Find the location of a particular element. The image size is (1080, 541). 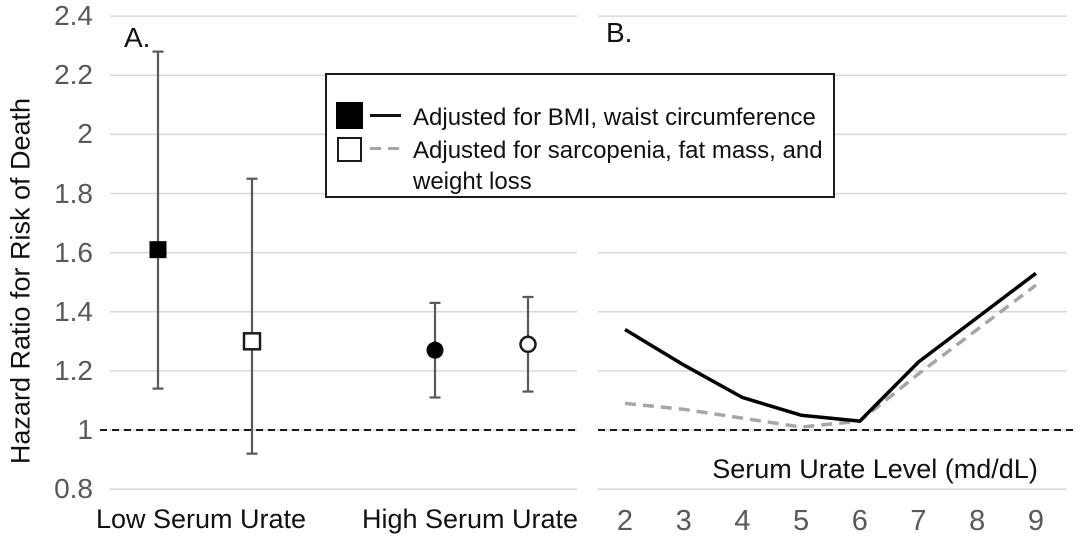

series-line-dashed is located at coordinates (830, 356).